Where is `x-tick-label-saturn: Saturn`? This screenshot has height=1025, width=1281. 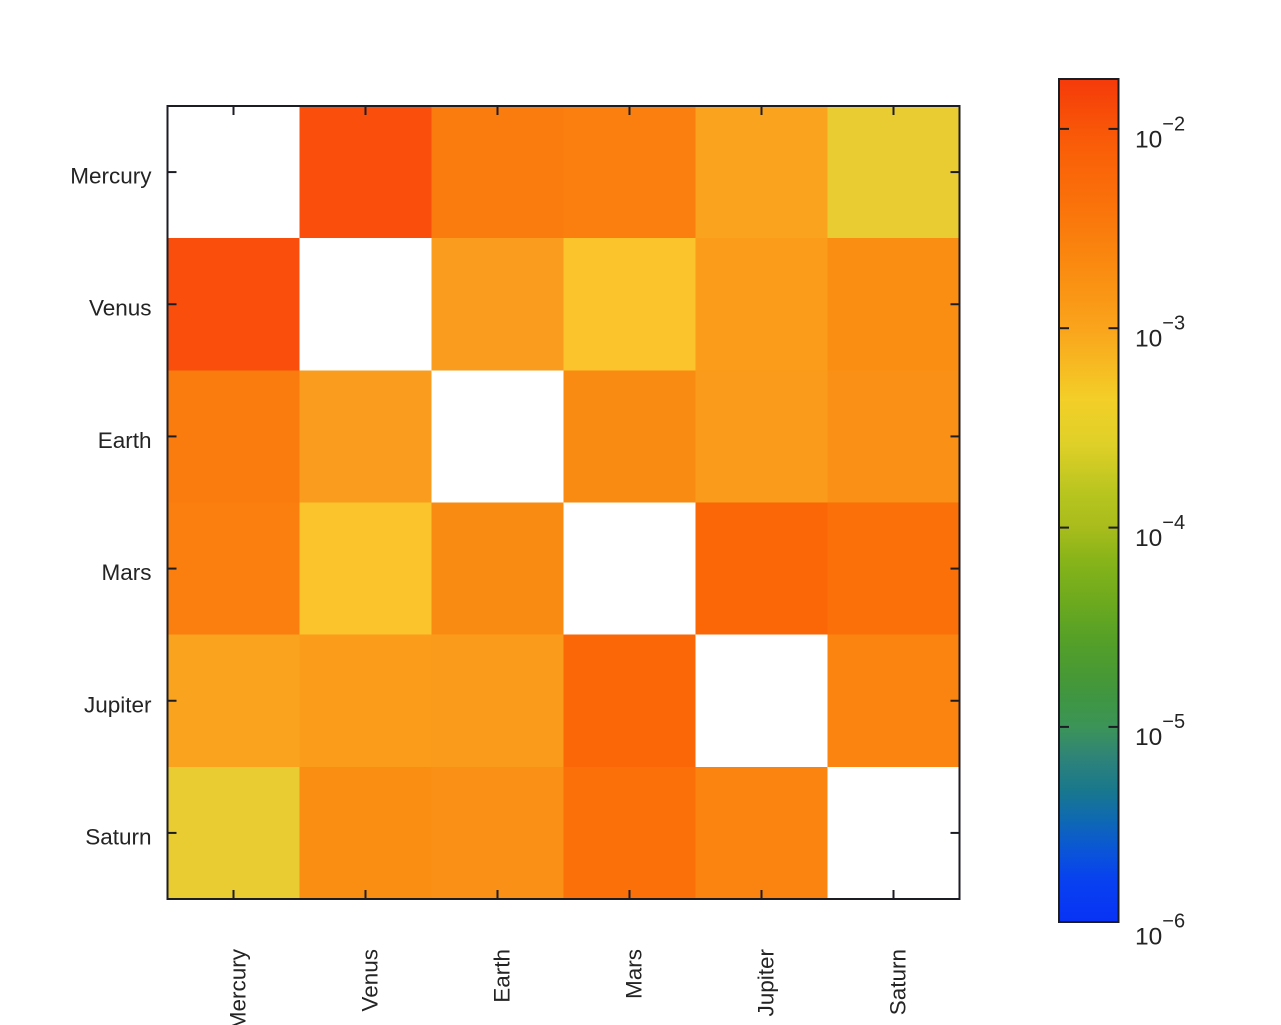
x-tick-label-saturn: Saturn is located at coordinates (898, 982).